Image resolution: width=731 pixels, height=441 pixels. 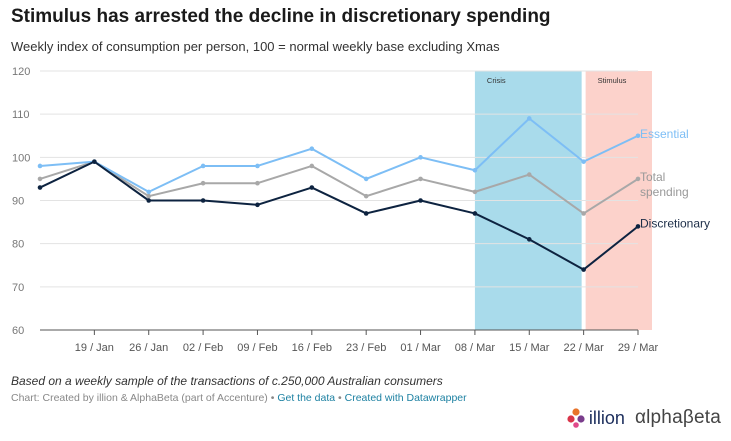 I want to click on y-tick-label: 80, so click(x=18, y=245).